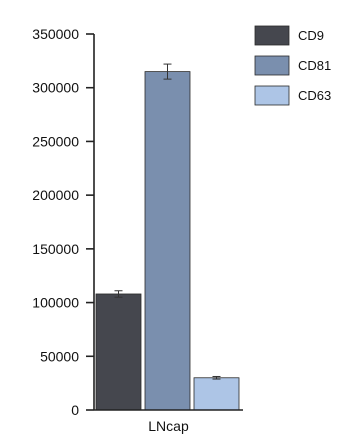 The image size is (339, 440). I want to click on legend-label-cd9: CD9, so click(311, 35).